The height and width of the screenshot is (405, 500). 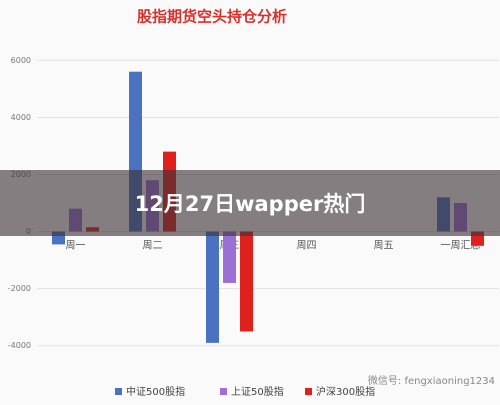 What do you see at coordinates (345, 391) in the screenshot?
I see `legend-label: 沪深300股指` at bounding box center [345, 391].